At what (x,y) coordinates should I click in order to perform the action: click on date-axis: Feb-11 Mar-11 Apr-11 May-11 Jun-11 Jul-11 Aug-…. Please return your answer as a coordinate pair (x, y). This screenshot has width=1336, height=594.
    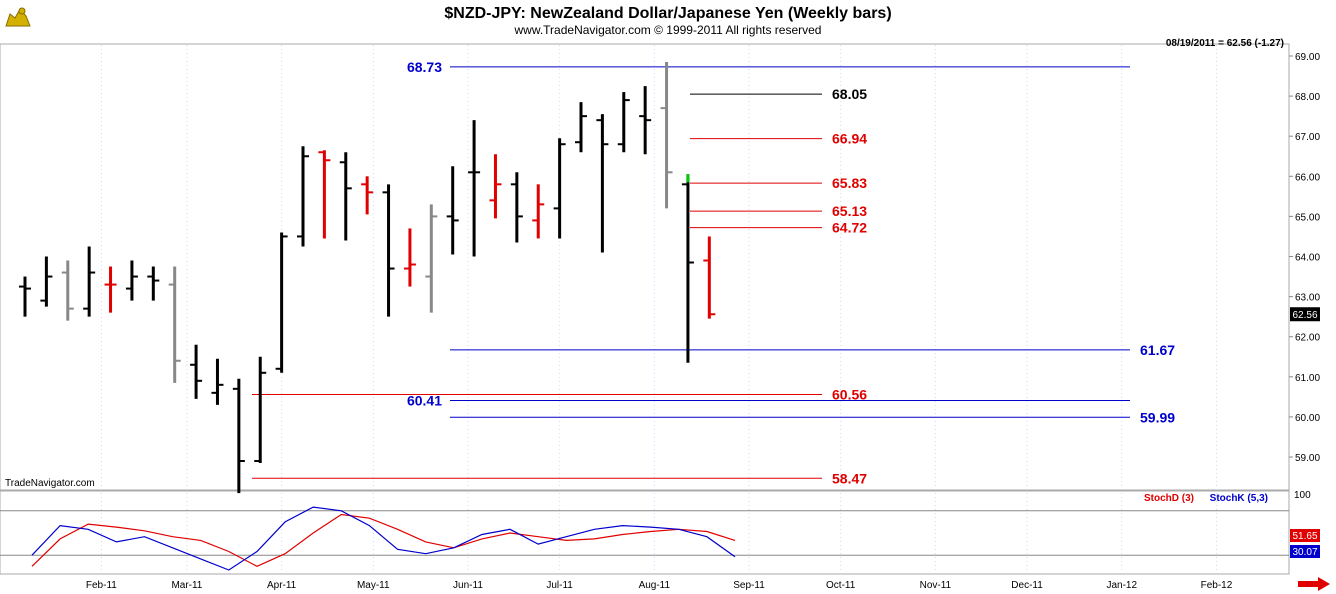
    Looking at the image, I should click on (659, 585).